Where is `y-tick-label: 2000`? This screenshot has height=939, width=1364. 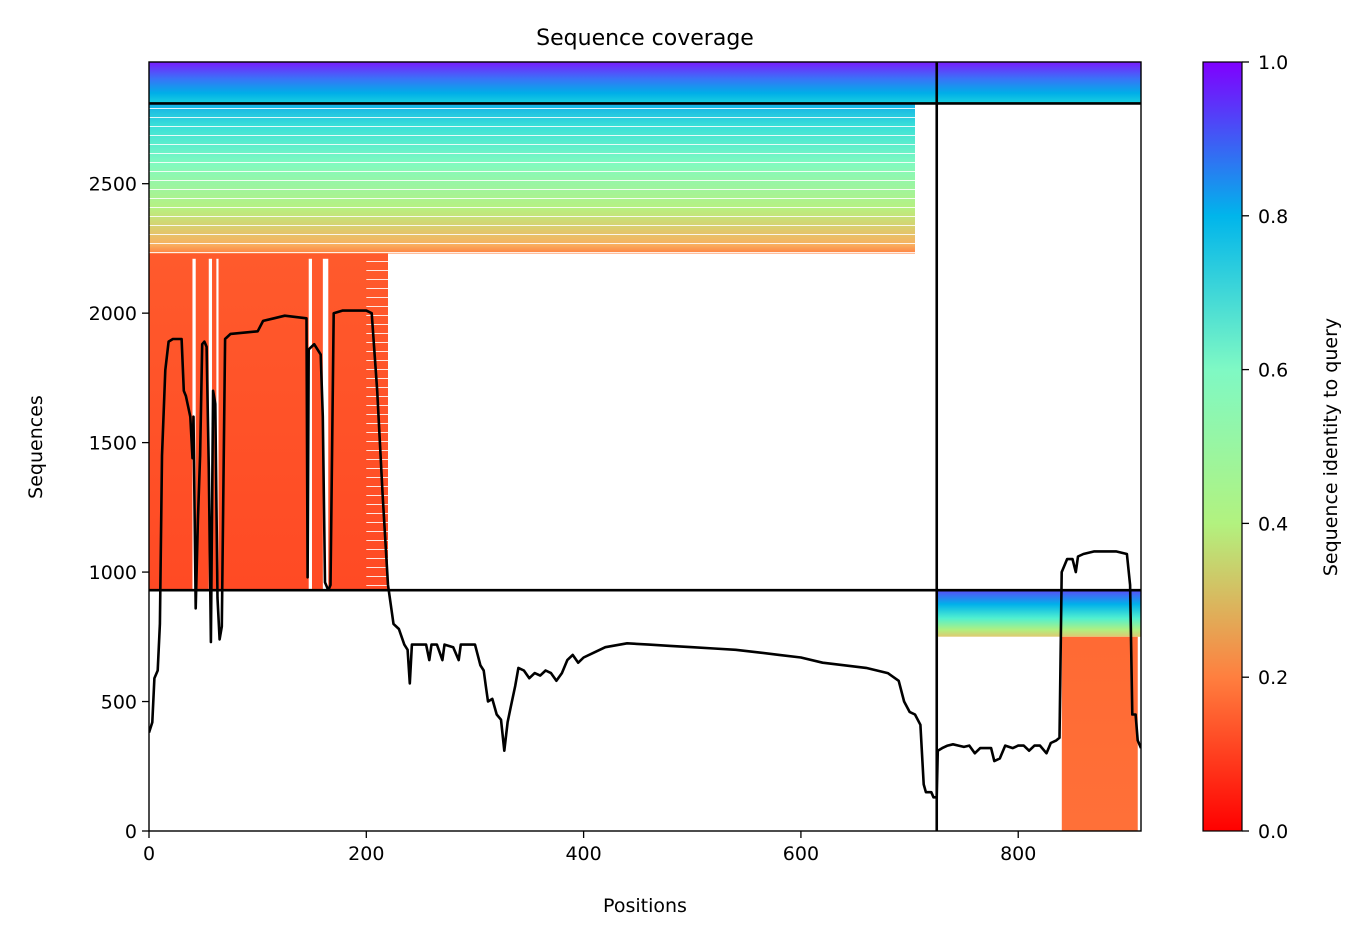
y-tick-label: 2000 is located at coordinates (113, 314).